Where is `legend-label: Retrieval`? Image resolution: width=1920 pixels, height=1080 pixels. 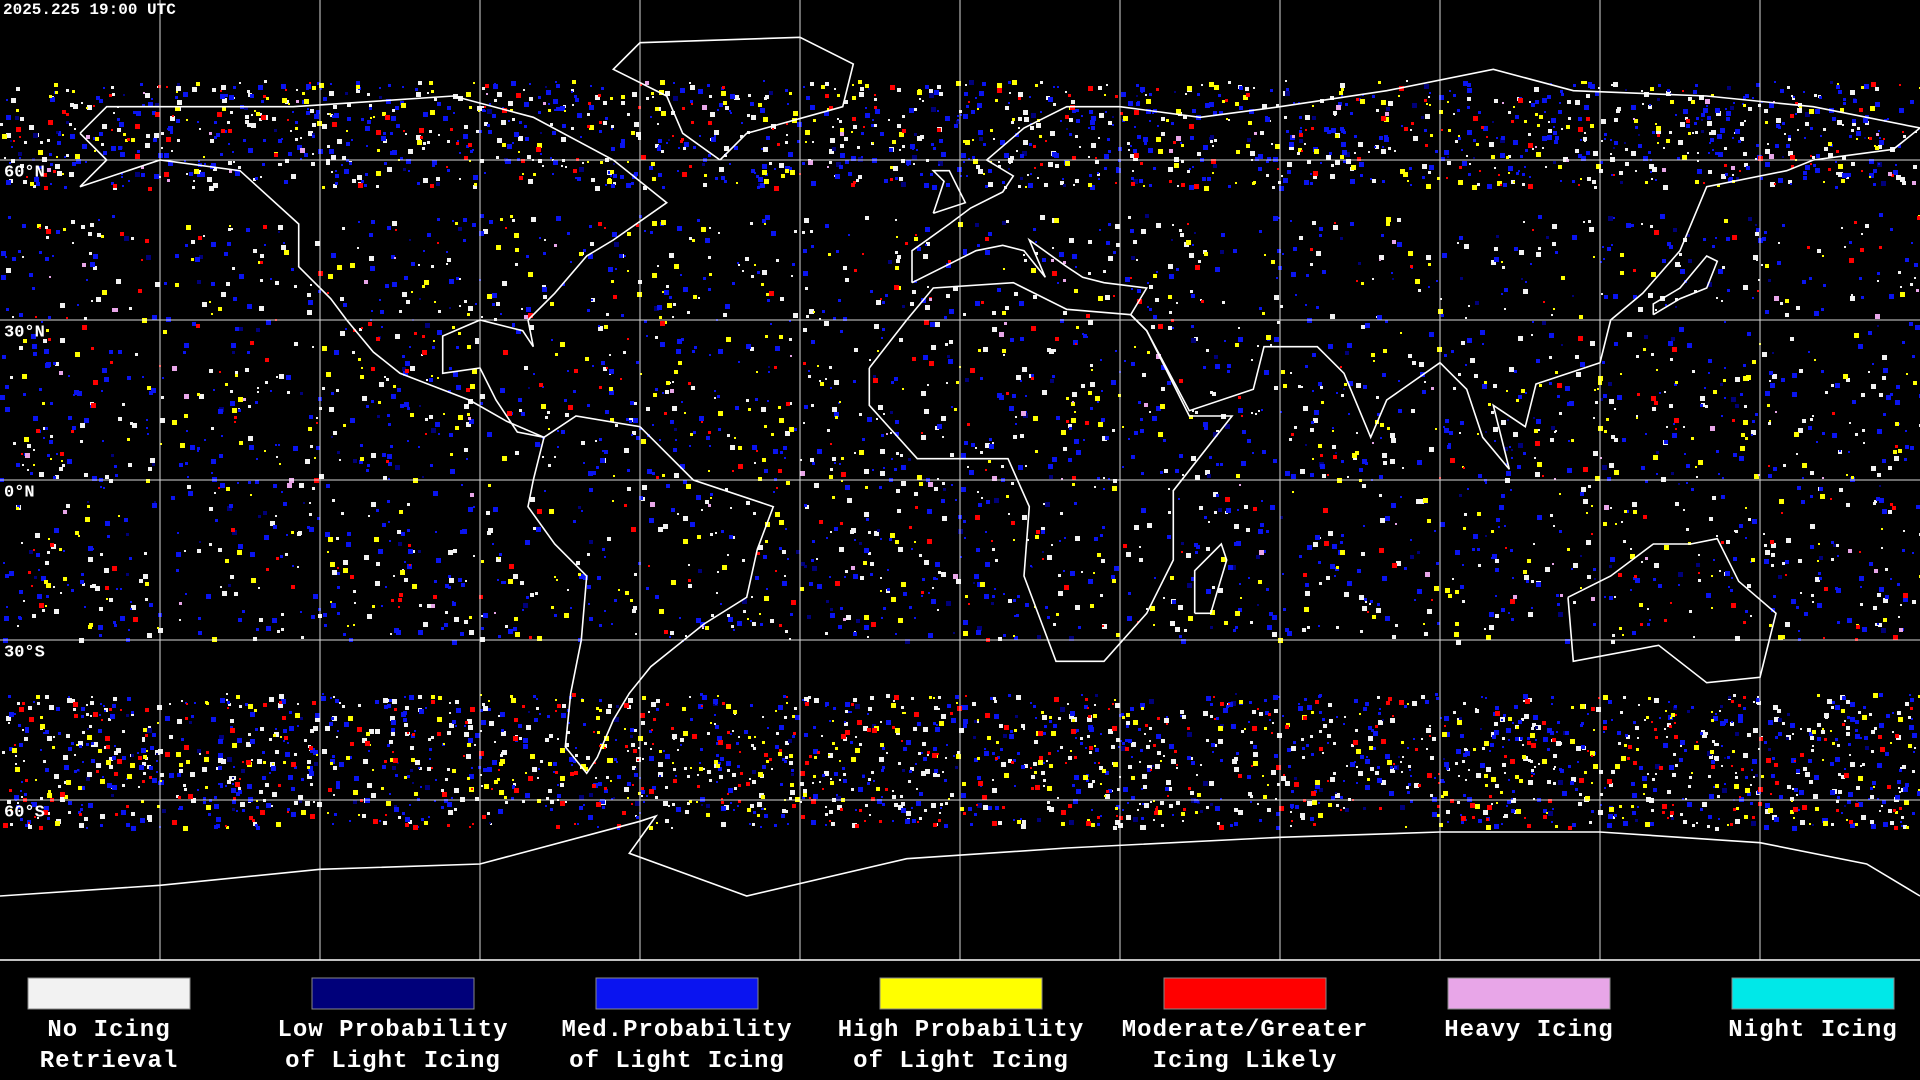
legend-label: Retrieval is located at coordinates (109, 1061).